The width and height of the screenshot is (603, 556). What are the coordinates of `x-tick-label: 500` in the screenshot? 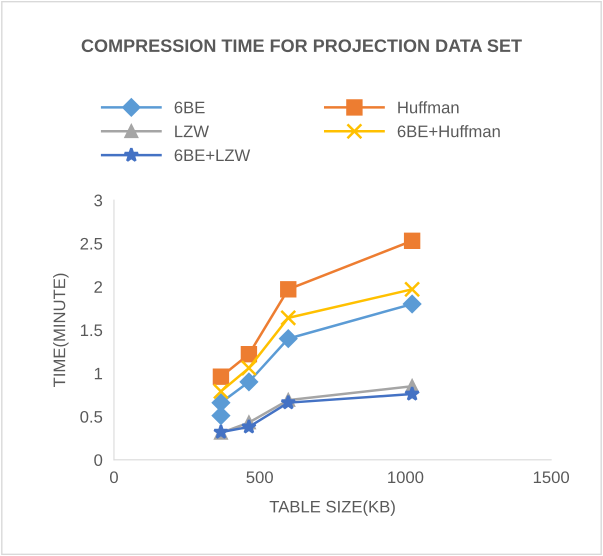 It's located at (259, 477).